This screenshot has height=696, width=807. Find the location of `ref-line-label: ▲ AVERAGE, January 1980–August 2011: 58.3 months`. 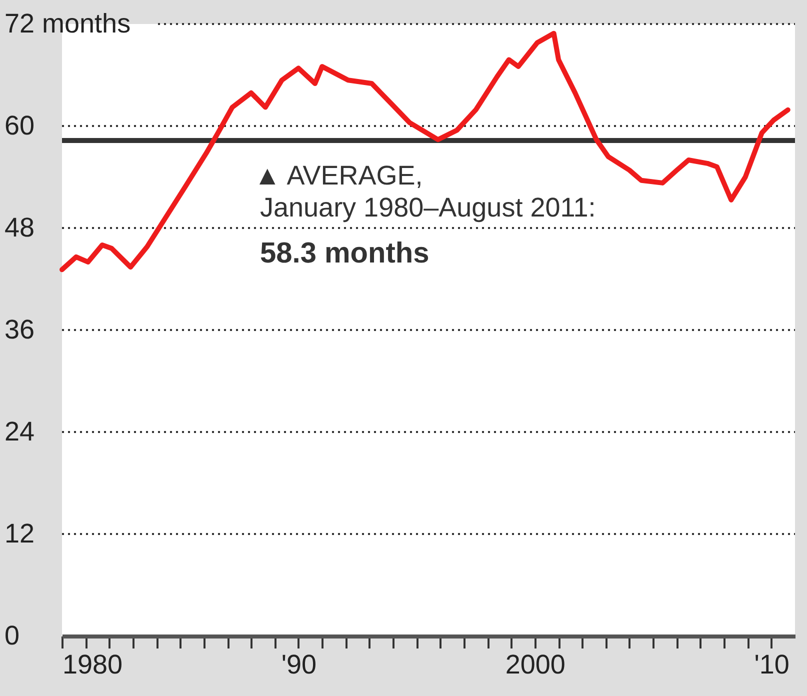

ref-line-label: ▲ AVERAGE, January 1980–August 2011: 58.3 months is located at coordinates (425, 215).